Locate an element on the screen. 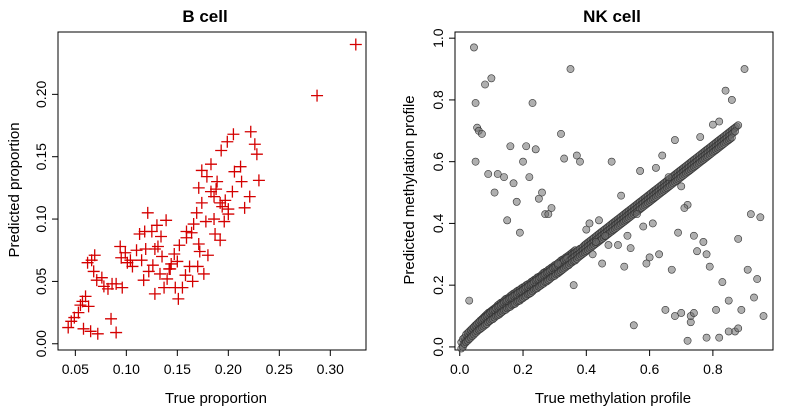 The image size is (793, 418). nk-y-tick-label: 0.6 is located at coordinates (438, 162).